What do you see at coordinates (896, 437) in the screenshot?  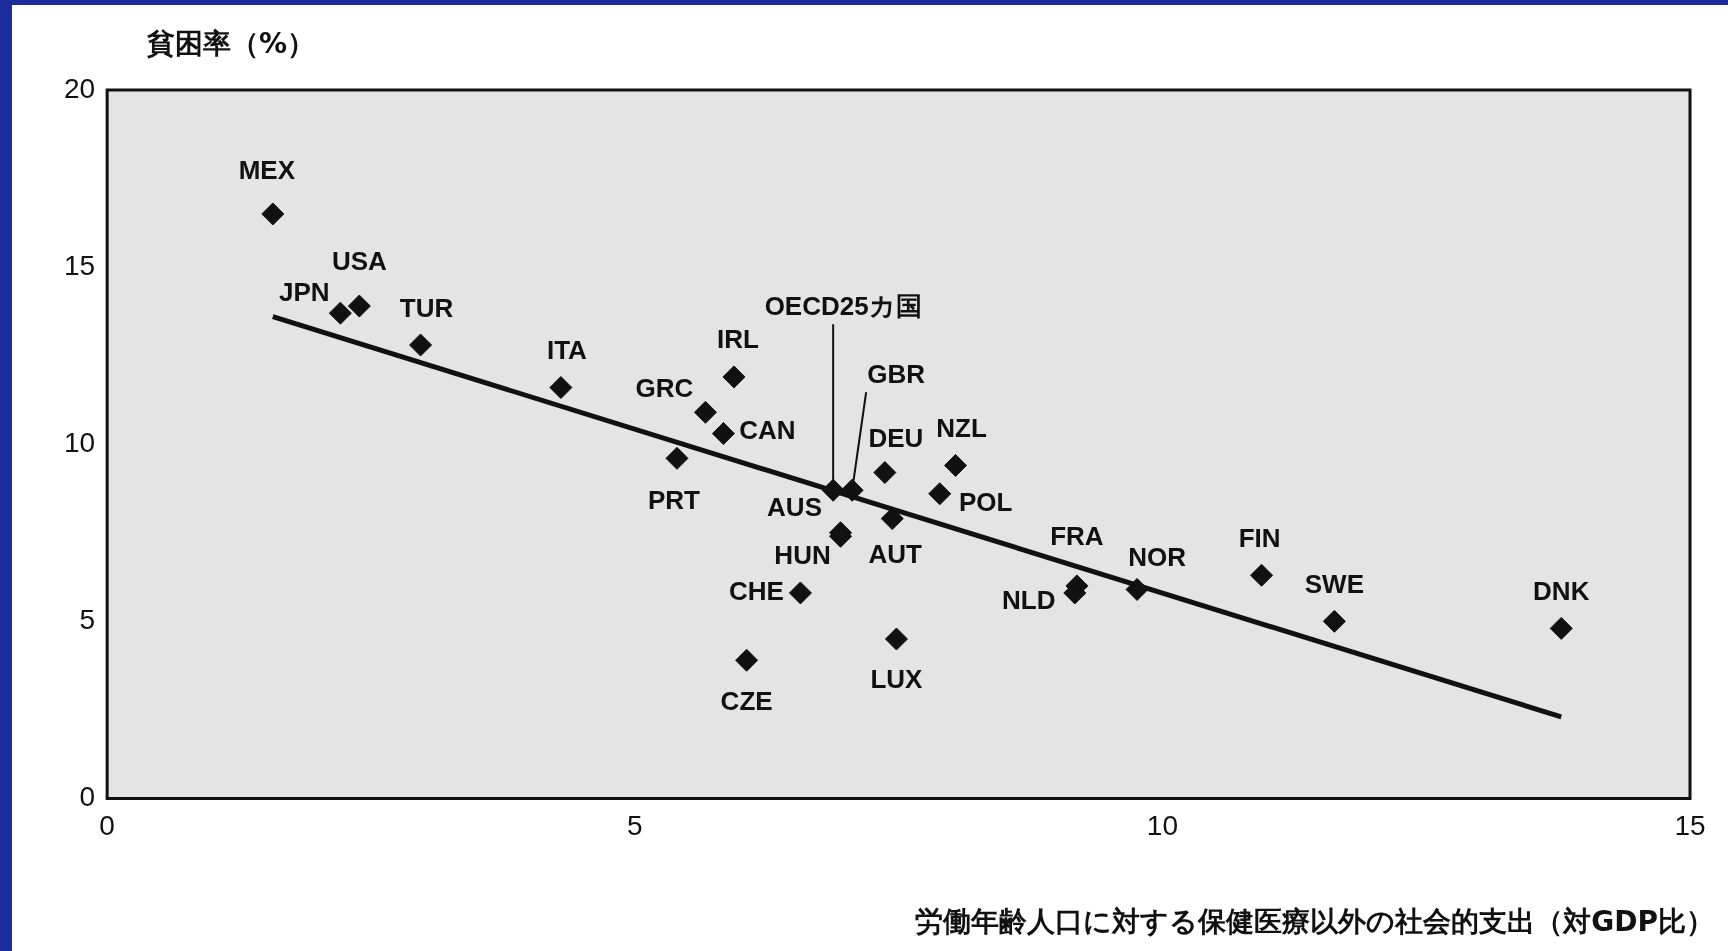 I see `annotation: DEU` at bounding box center [896, 437].